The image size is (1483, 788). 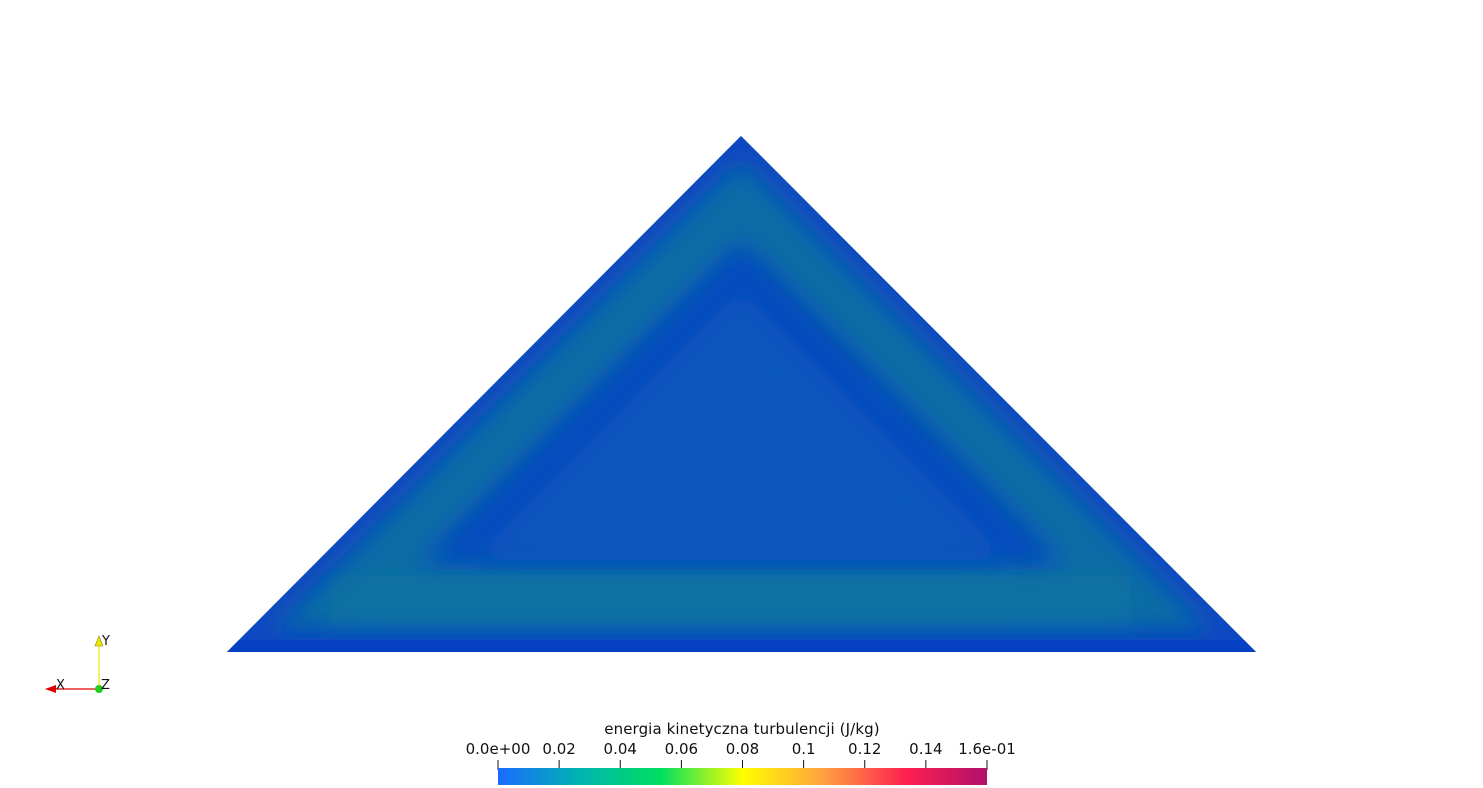 What do you see at coordinates (865, 749) in the screenshot?
I see `color-legend-tick-label: 0.12` at bounding box center [865, 749].